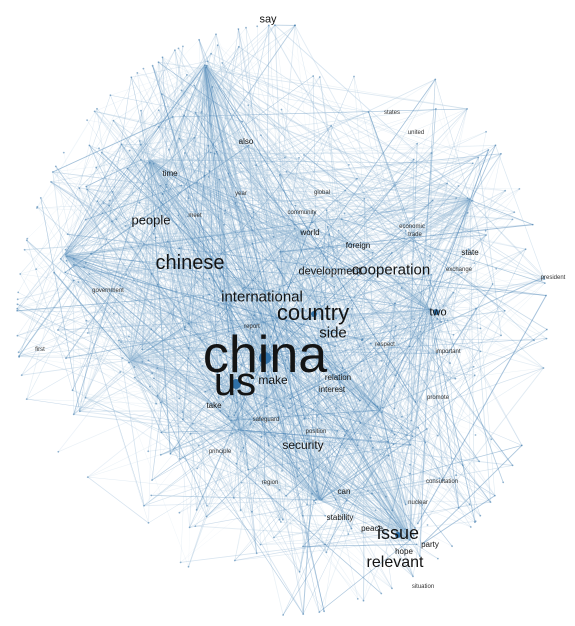  I want to click on word-safeguard: safeguard, so click(266, 420).